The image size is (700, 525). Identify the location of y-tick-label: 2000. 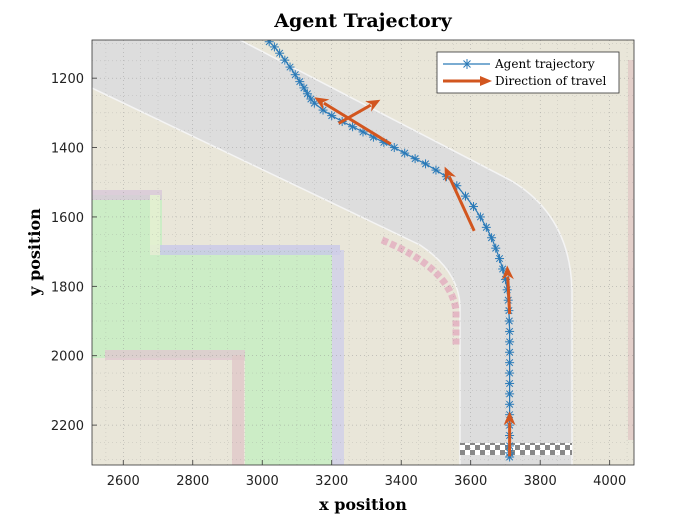
(67, 357).